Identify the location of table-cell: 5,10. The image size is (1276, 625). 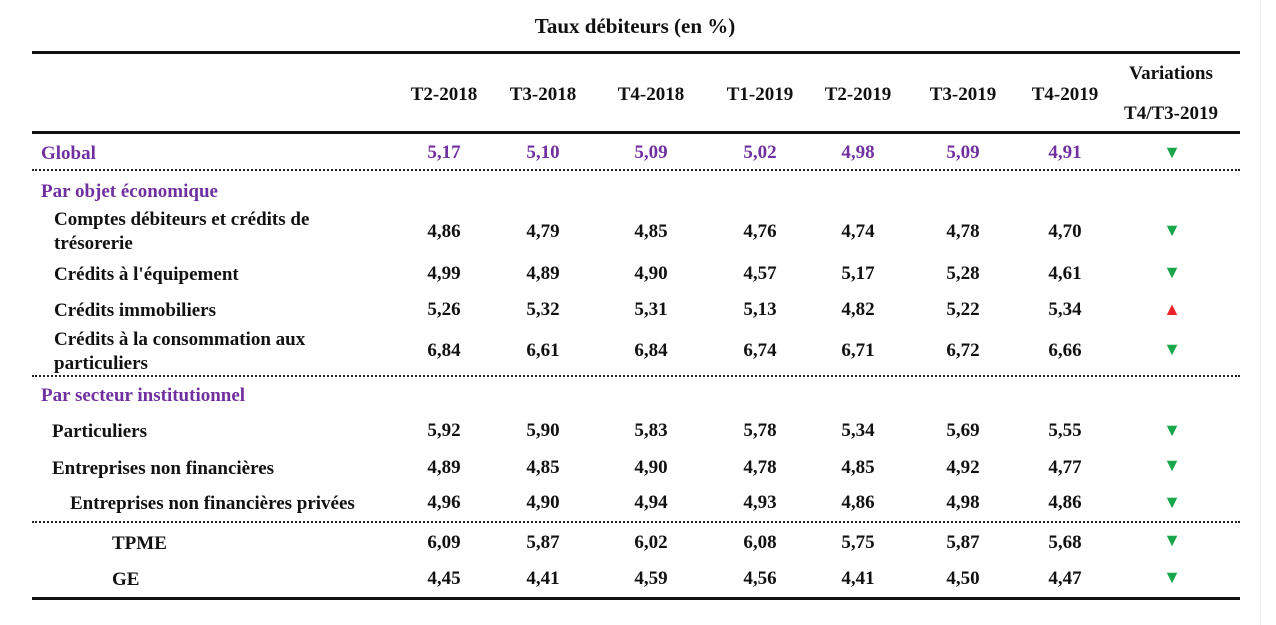
(543, 152).